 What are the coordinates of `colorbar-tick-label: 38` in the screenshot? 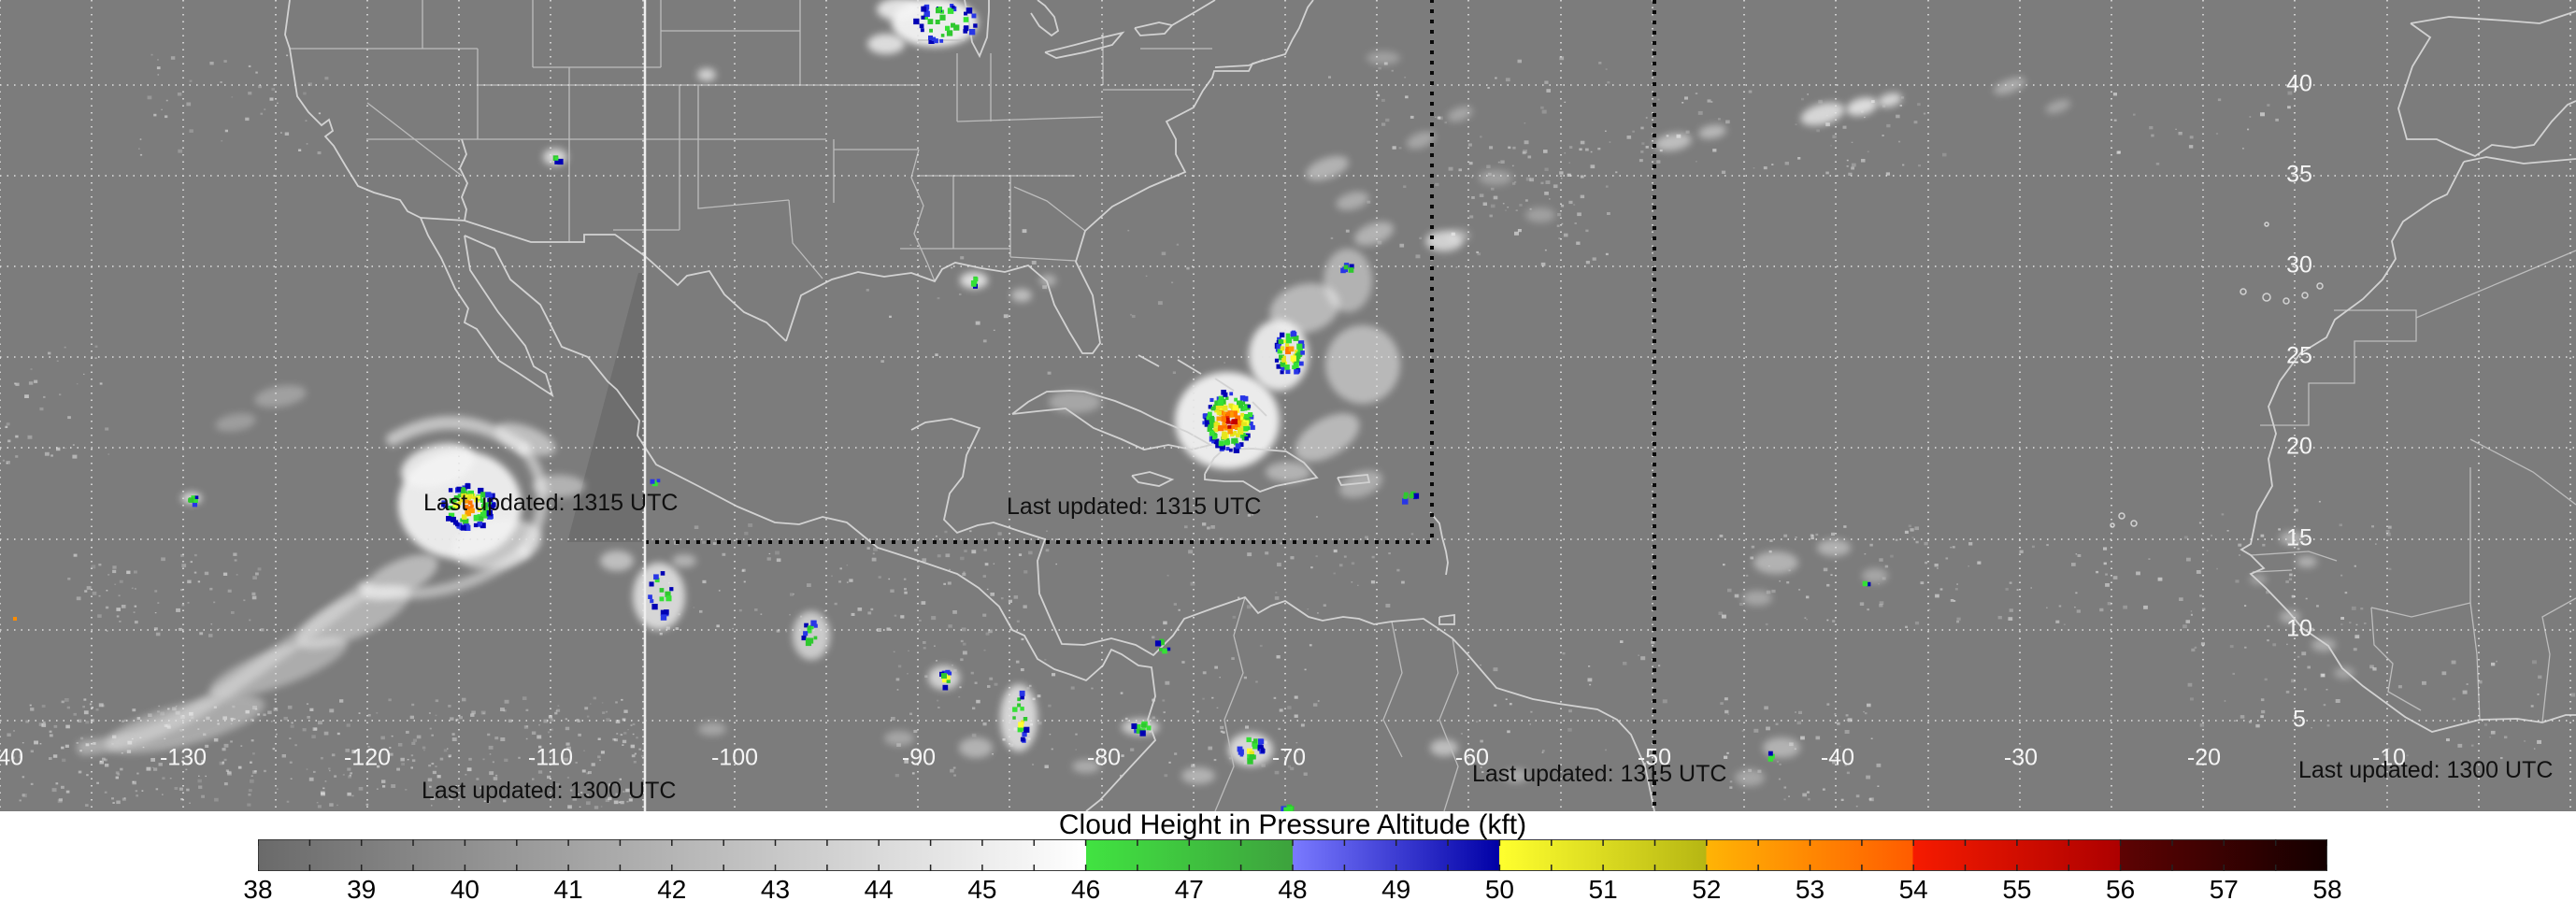 It's located at (258, 888).